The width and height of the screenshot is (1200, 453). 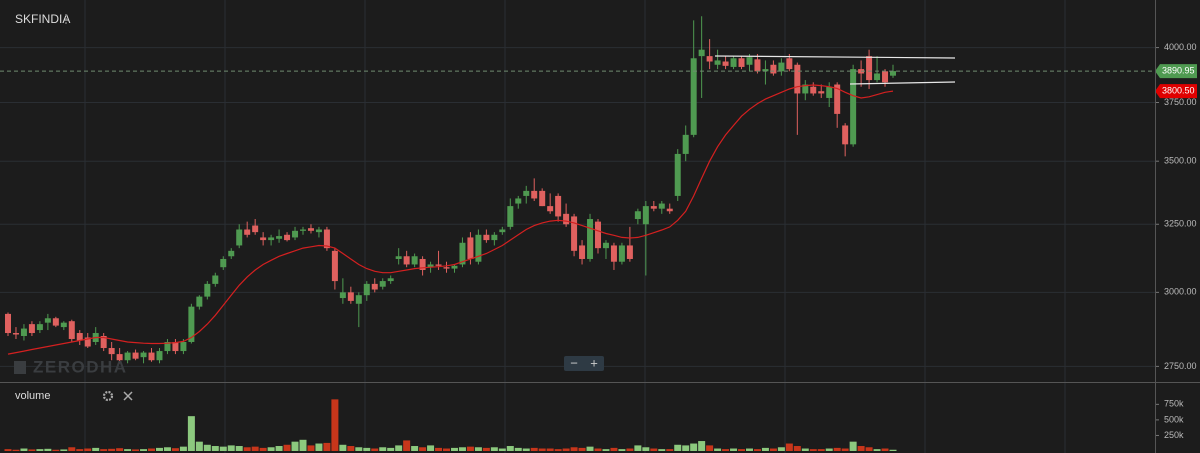 I want to click on chart-title: SKFINDIA, so click(x=42, y=19).